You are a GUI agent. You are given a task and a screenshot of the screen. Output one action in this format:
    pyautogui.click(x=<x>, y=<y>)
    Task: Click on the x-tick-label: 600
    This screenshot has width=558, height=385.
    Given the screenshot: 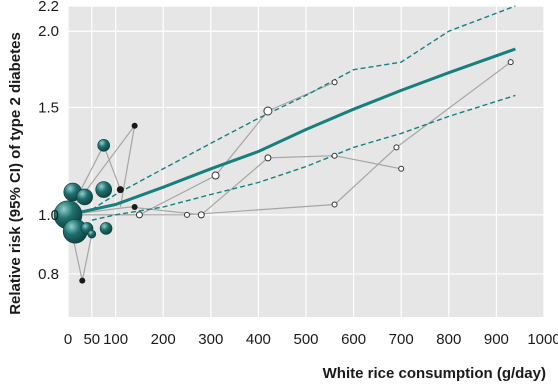 What is the action you would take?
    pyautogui.click(x=353, y=339)
    